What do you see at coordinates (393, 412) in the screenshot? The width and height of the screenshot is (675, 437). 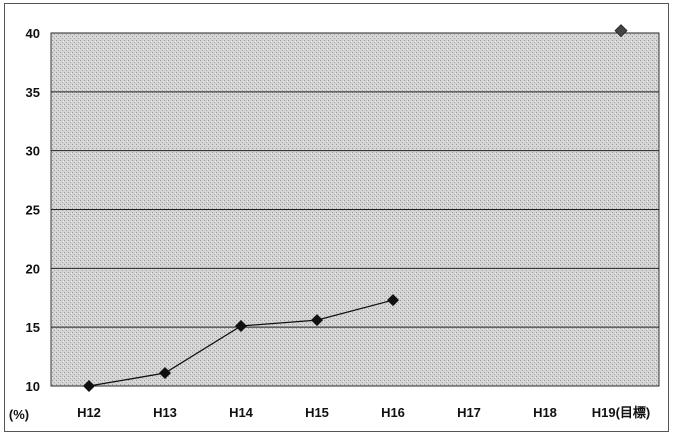 I see `x-tick-label: H16` at bounding box center [393, 412].